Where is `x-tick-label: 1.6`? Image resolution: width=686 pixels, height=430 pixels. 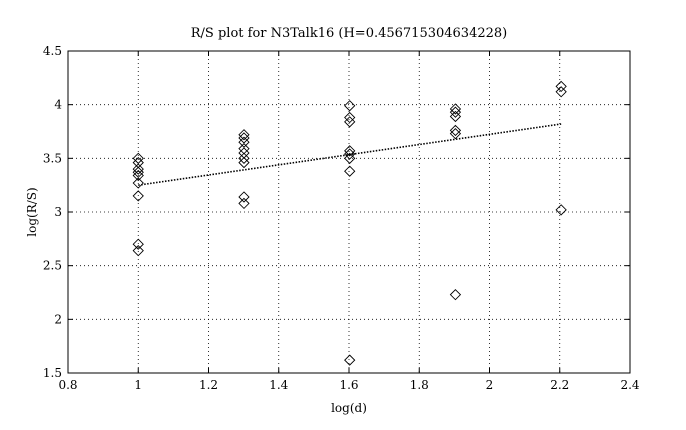
x-tick-label: 1.6 is located at coordinates (348, 385).